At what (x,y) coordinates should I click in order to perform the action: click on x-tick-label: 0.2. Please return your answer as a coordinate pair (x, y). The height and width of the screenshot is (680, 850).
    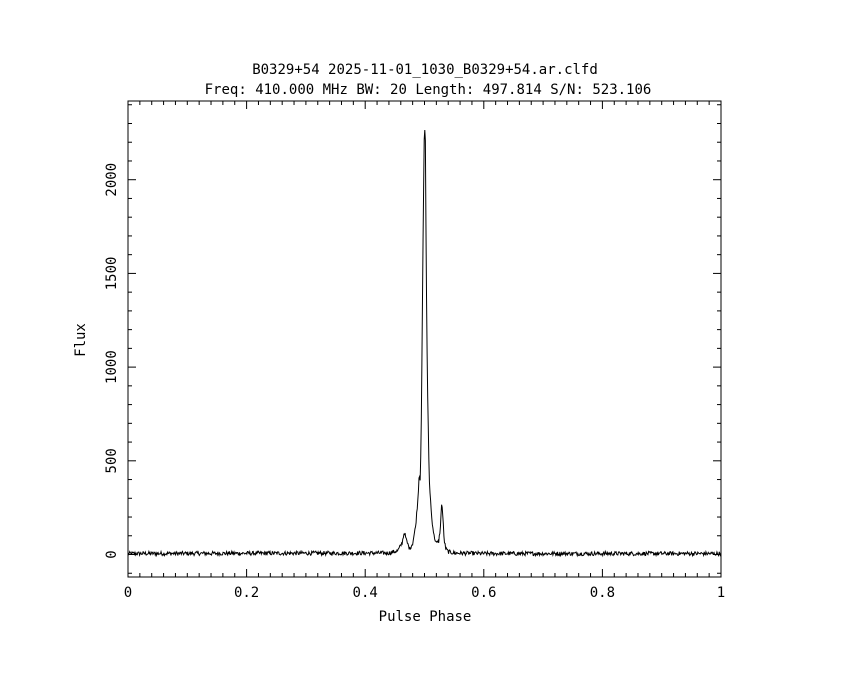
    Looking at the image, I should click on (246, 593).